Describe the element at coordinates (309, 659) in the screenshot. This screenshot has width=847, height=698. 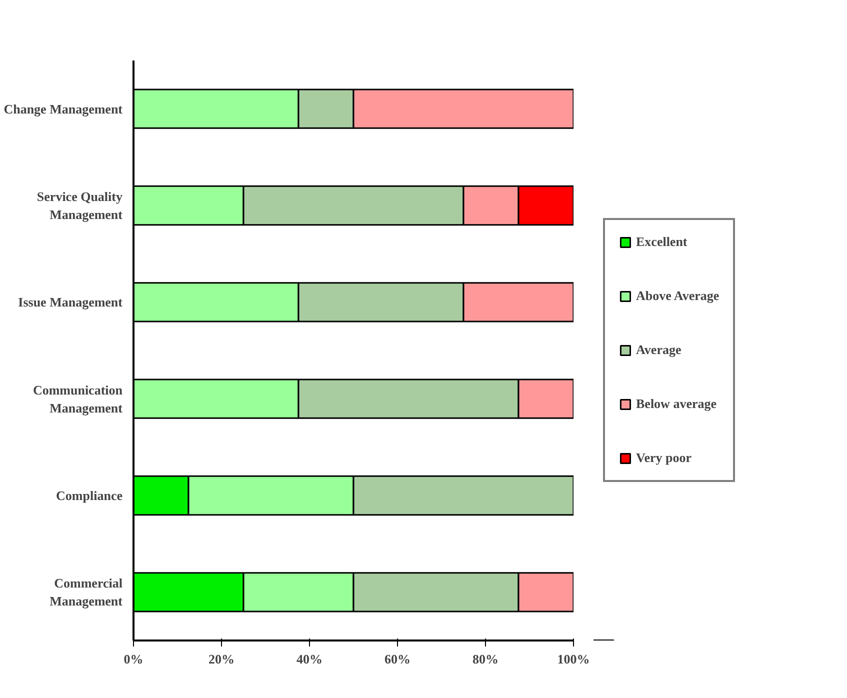
I see `x-tick-label: 40%` at that location.